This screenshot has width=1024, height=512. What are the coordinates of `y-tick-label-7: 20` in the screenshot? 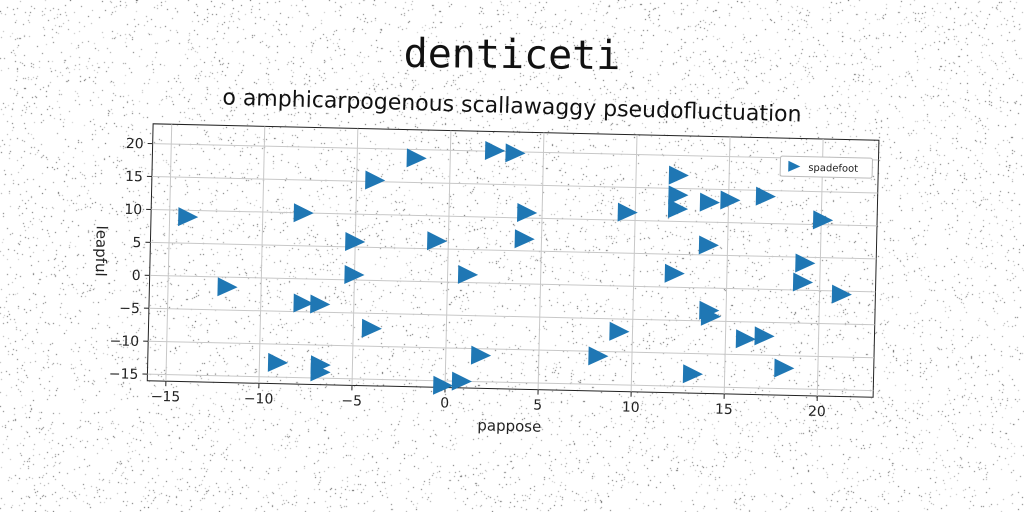 It's located at (135, 144).